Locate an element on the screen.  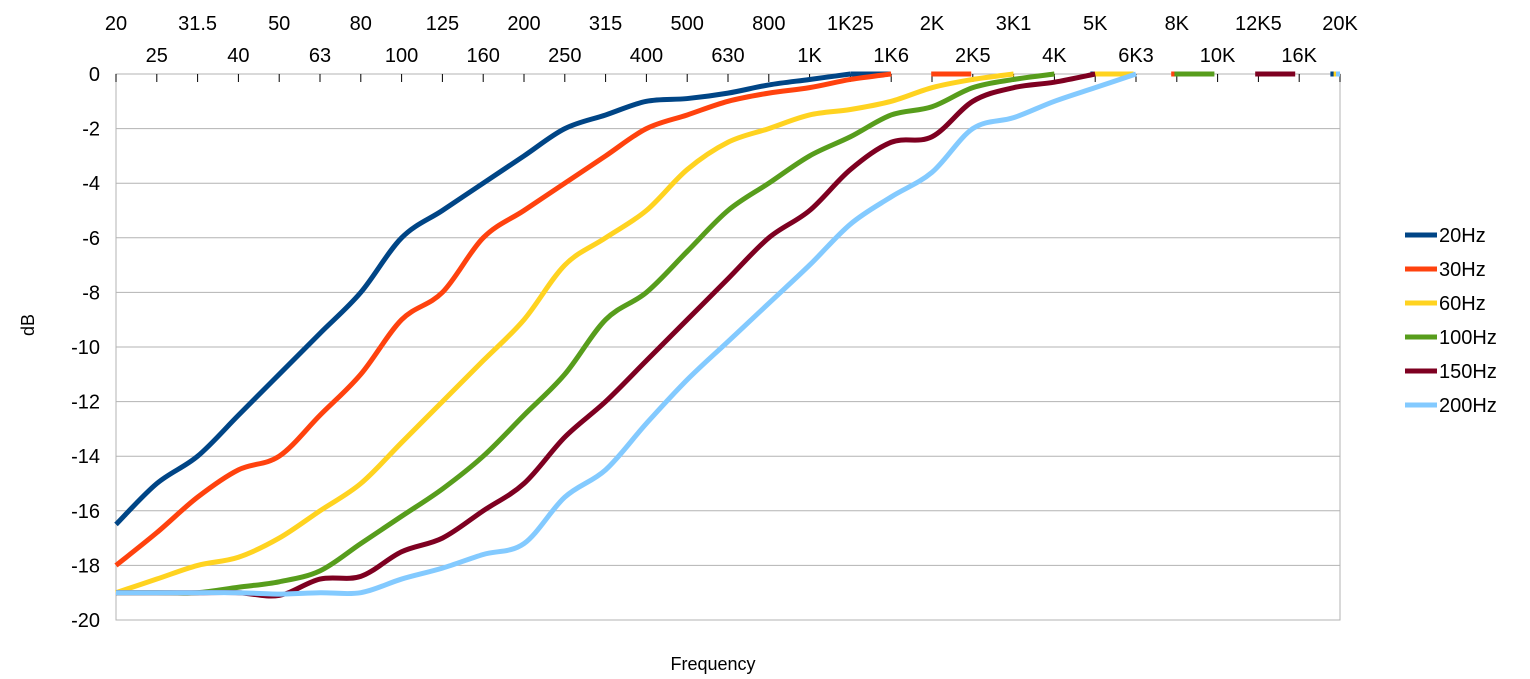
y-axis-title: dB is located at coordinates (28, 325).